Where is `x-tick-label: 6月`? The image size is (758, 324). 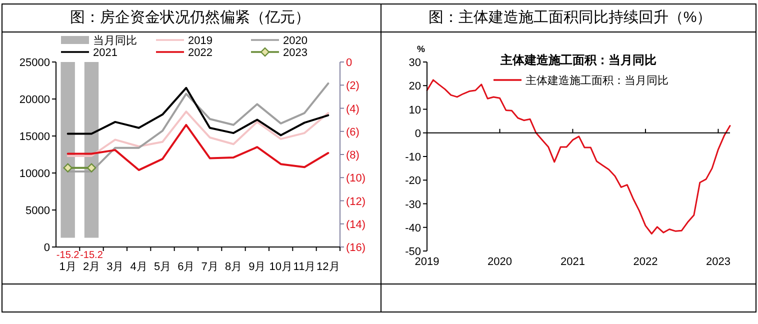
x-tick-label: 6月 is located at coordinates (186, 267).